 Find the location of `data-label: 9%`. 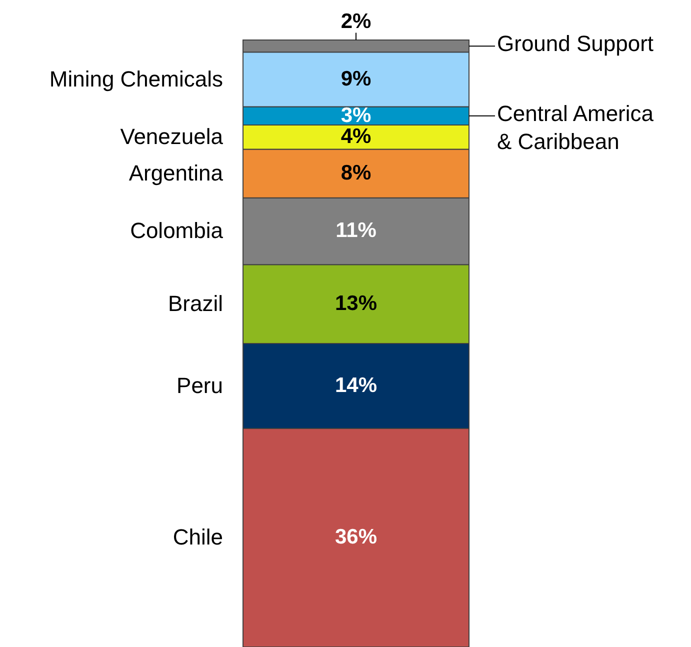

data-label: 9% is located at coordinates (356, 78).